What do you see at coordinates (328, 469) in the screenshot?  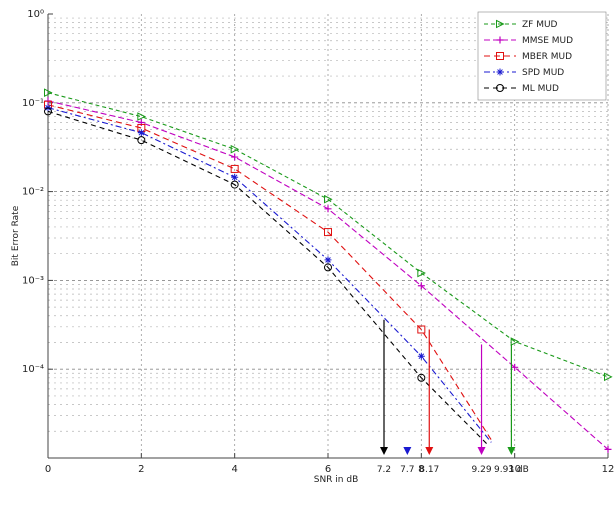 I see `x-tick-label: 6` at bounding box center [328, 469].